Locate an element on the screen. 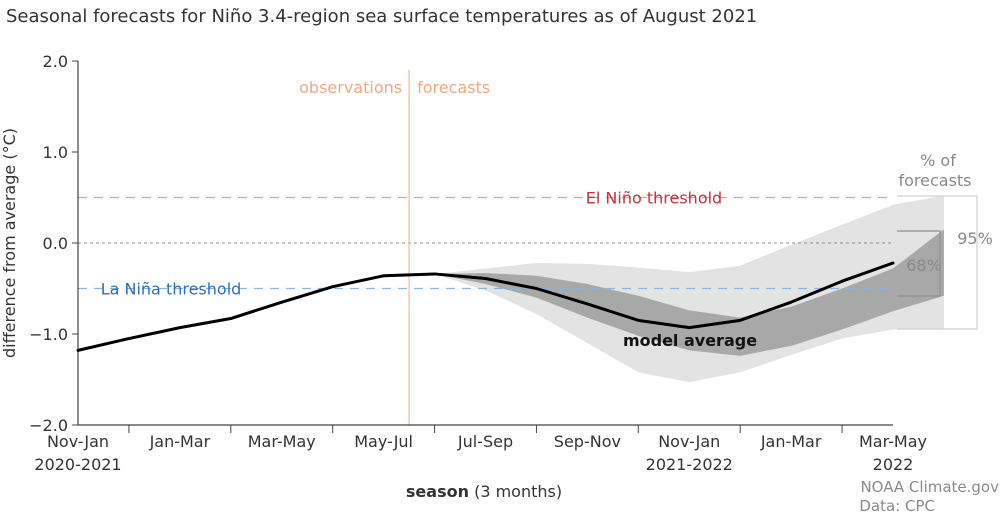  la-nina-threshold-label: La Niña threshold is located at coordinates (171, 289).